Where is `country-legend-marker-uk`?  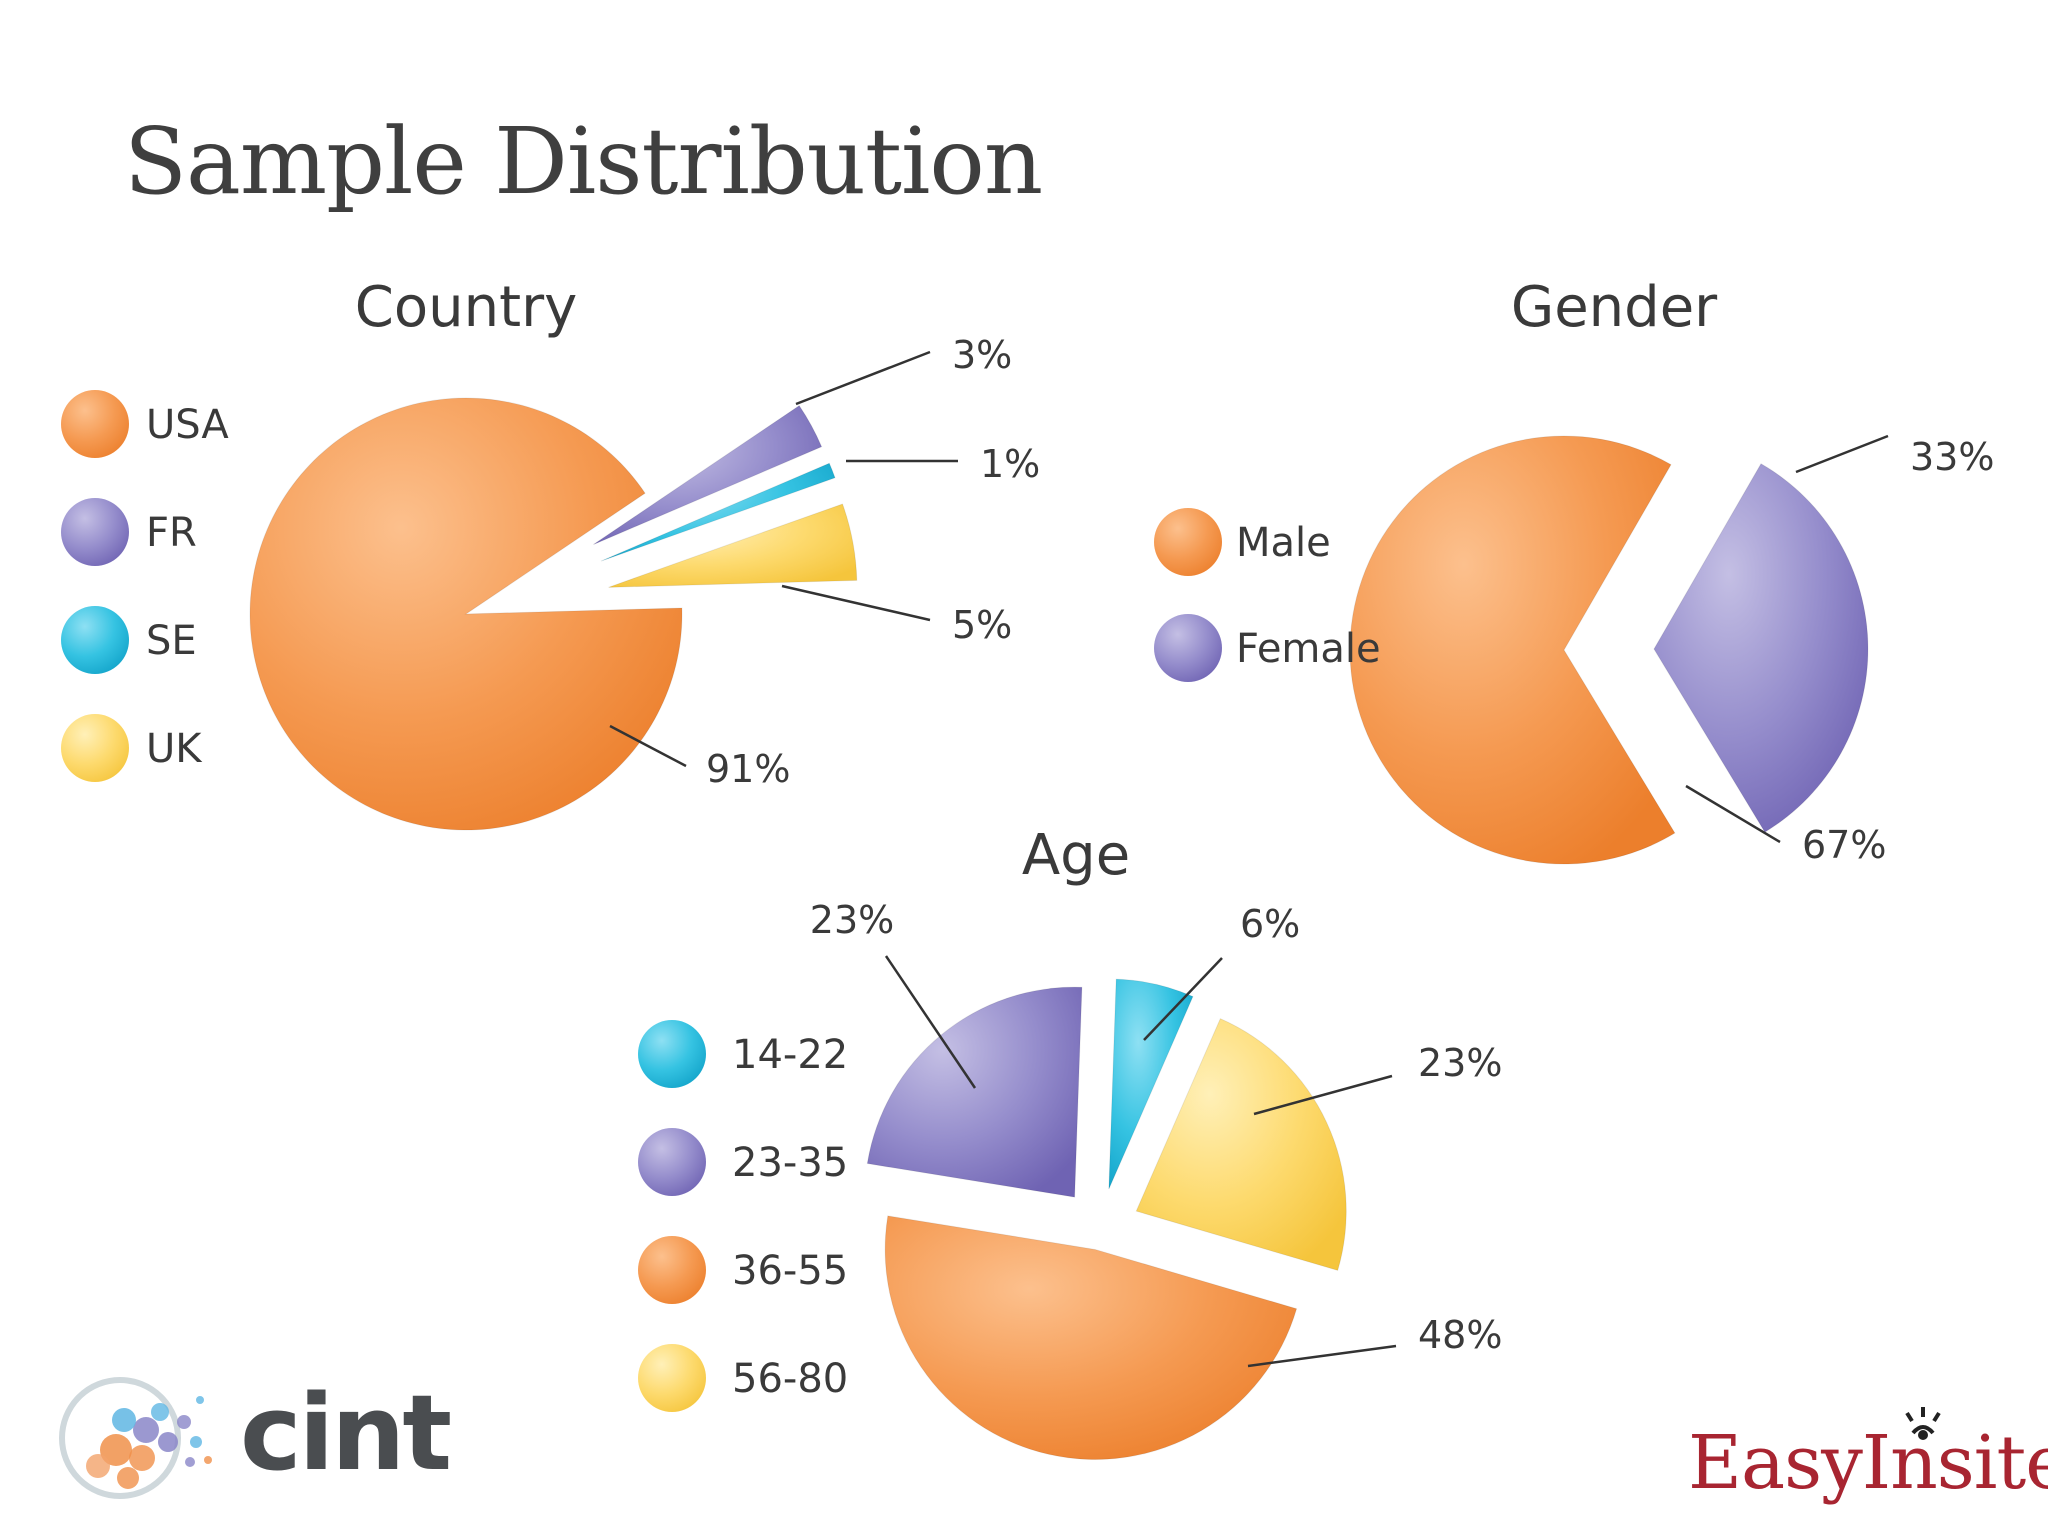 country-legend-marker-uk is located at coordinates (95, 748).